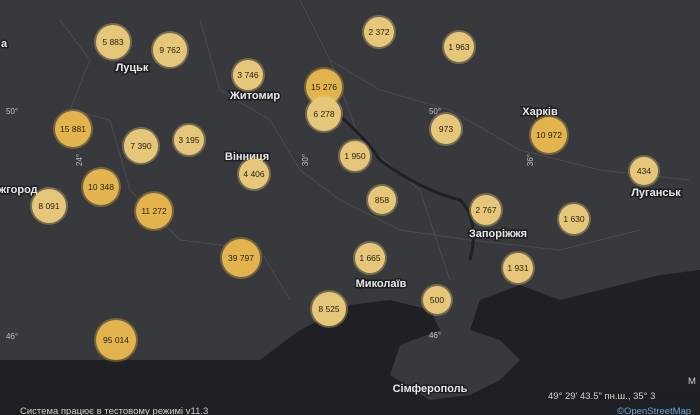 This screenshot has height=415, width=700. I want to click on cluster-count: 2 372, so click(379, 32).